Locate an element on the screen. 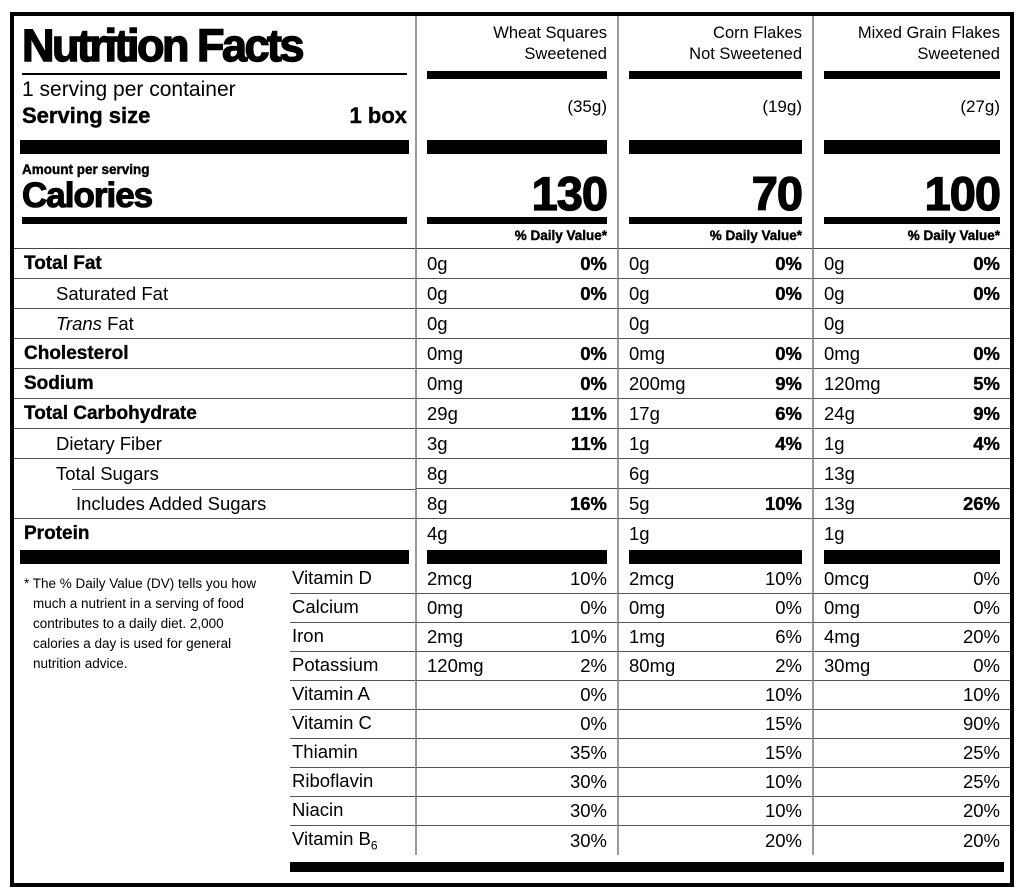  nutrient-cell-1: 8g 16% is located at coordinates (516, 504).